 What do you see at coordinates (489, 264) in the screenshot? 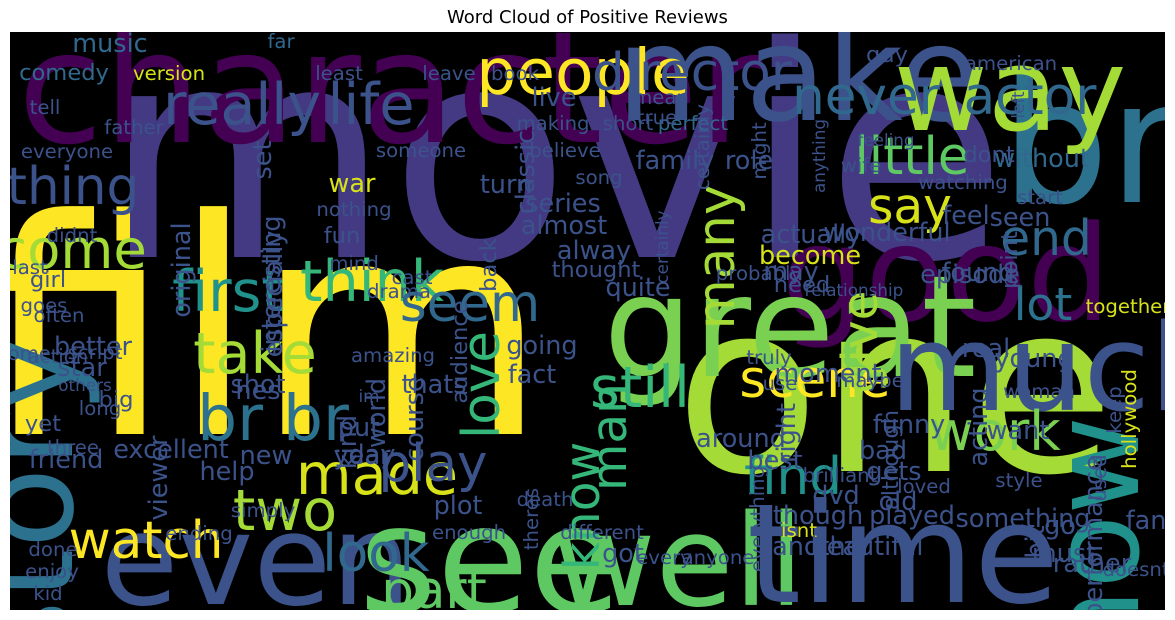
I see `word-back: back` at bounding box center [489, 264].